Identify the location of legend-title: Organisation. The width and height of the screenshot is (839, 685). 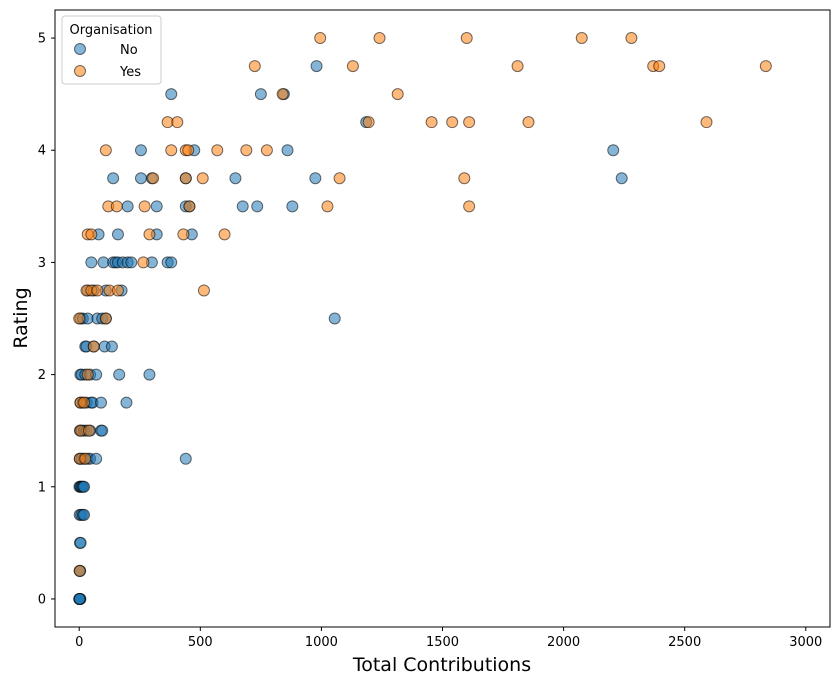
(110, 30).